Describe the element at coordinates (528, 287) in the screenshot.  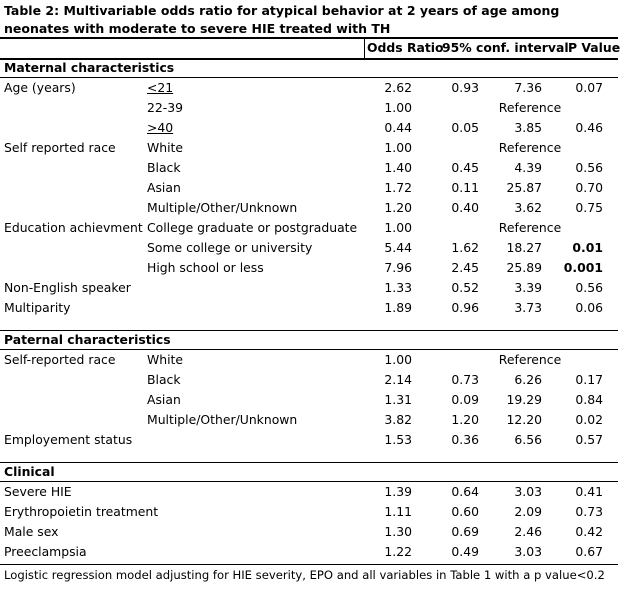
I see `ci-upper-value: 3.39` at that location.